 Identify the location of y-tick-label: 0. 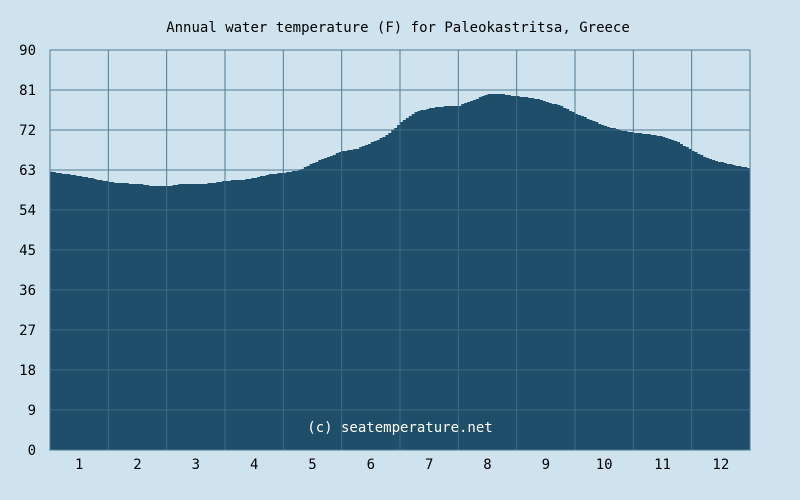
(32, 451).